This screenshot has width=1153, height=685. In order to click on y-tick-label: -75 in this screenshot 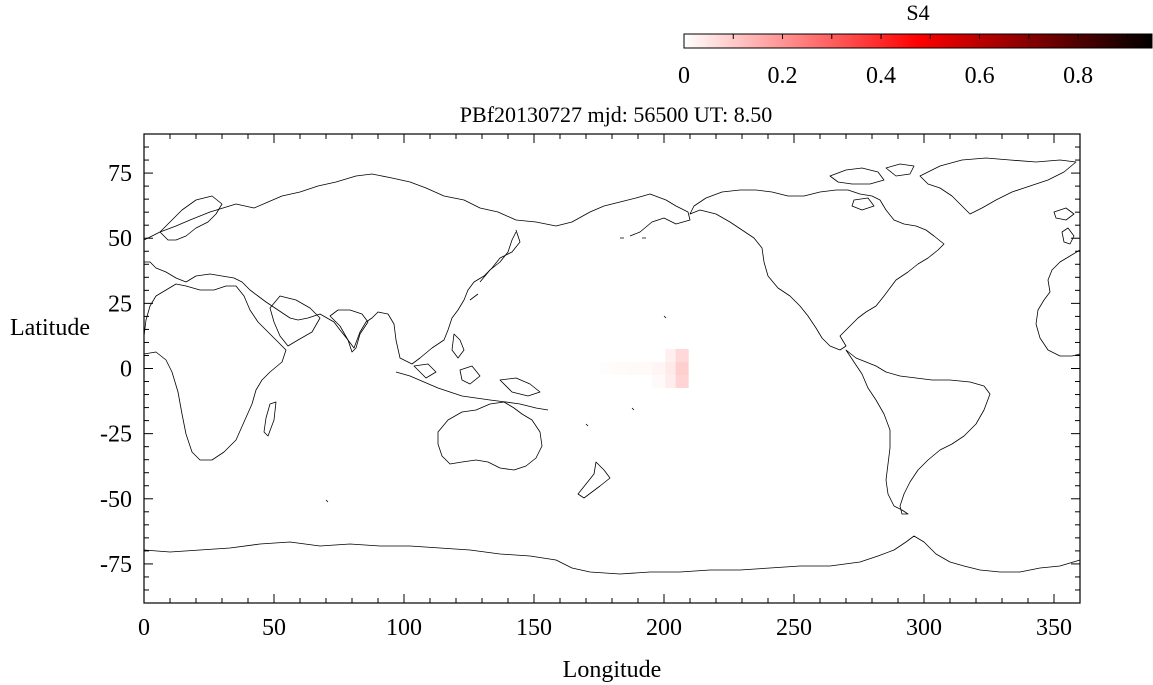, I will do `click(116, 565)`.